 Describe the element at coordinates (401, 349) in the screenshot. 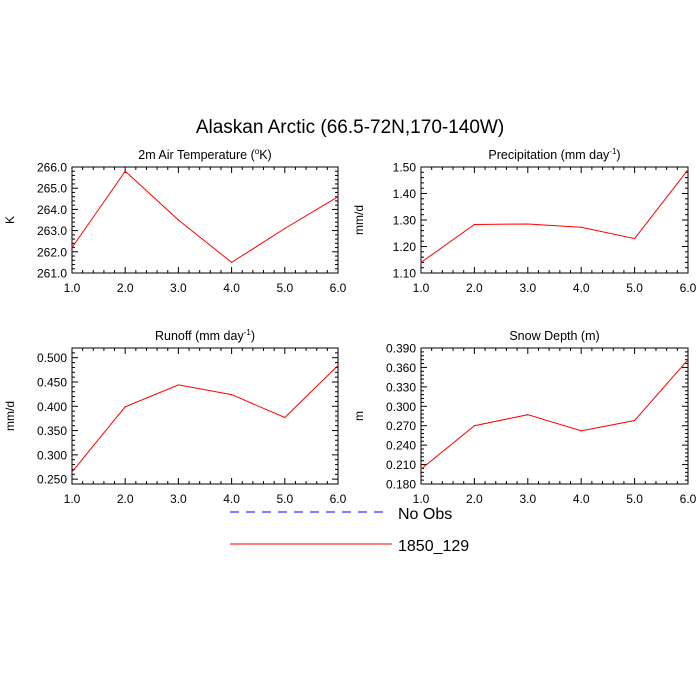

I see `y-tick-label: 0.390` at that location.